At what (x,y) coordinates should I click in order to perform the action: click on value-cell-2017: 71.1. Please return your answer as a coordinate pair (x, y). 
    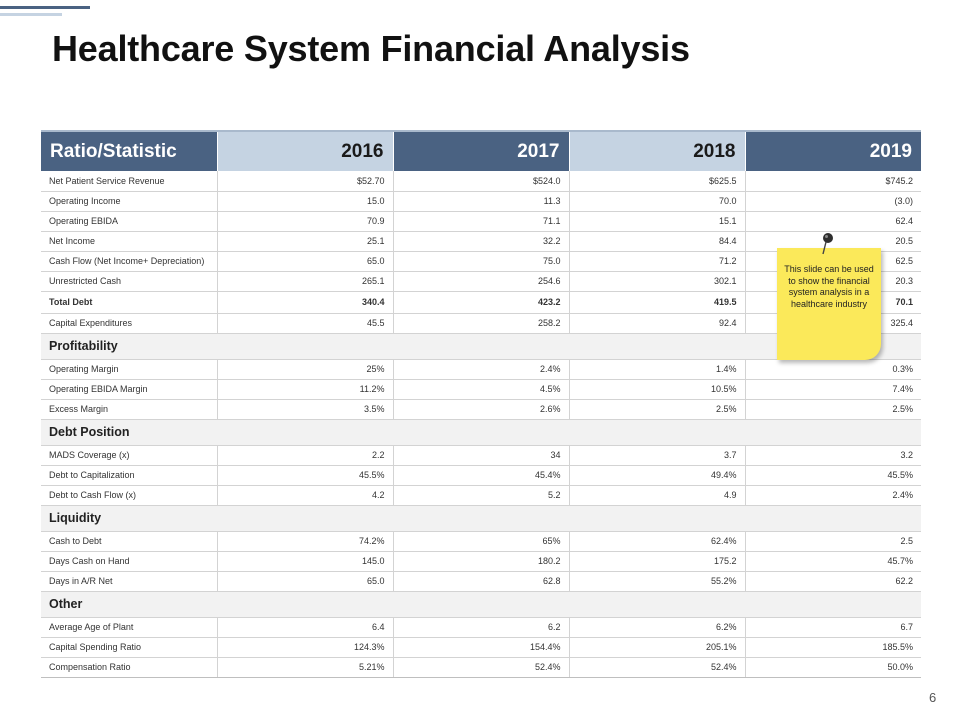
    Looking at the image, I should click on (481, 221).